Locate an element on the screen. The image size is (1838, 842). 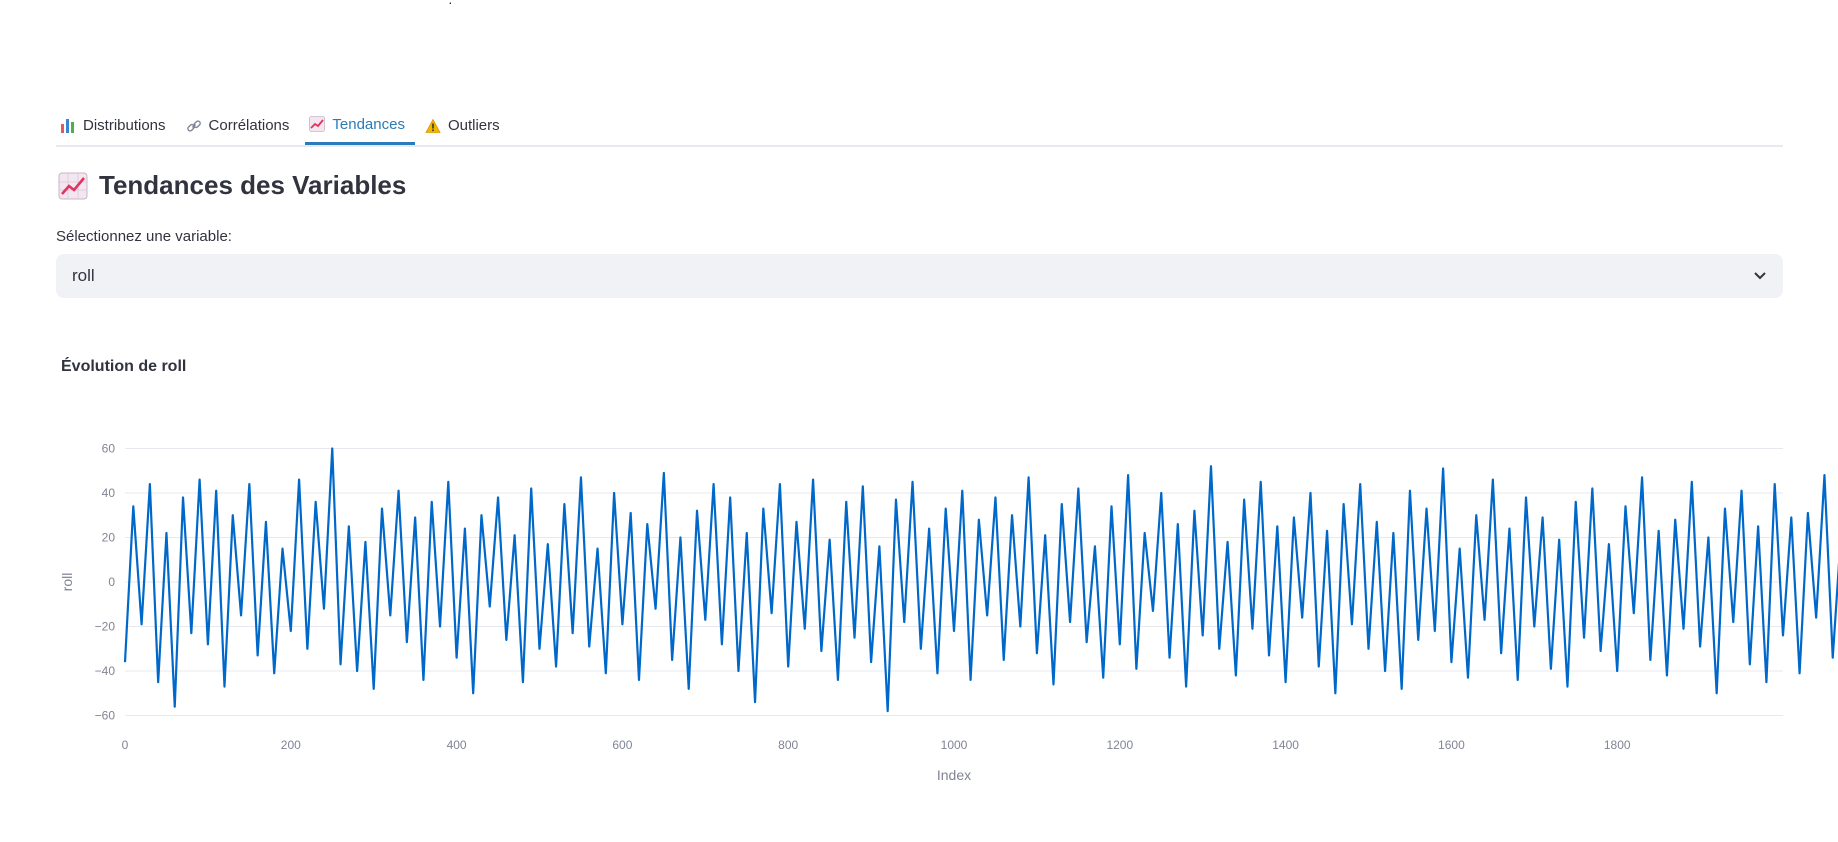
tab-label: Tendances is located at coordinates (368, 124).